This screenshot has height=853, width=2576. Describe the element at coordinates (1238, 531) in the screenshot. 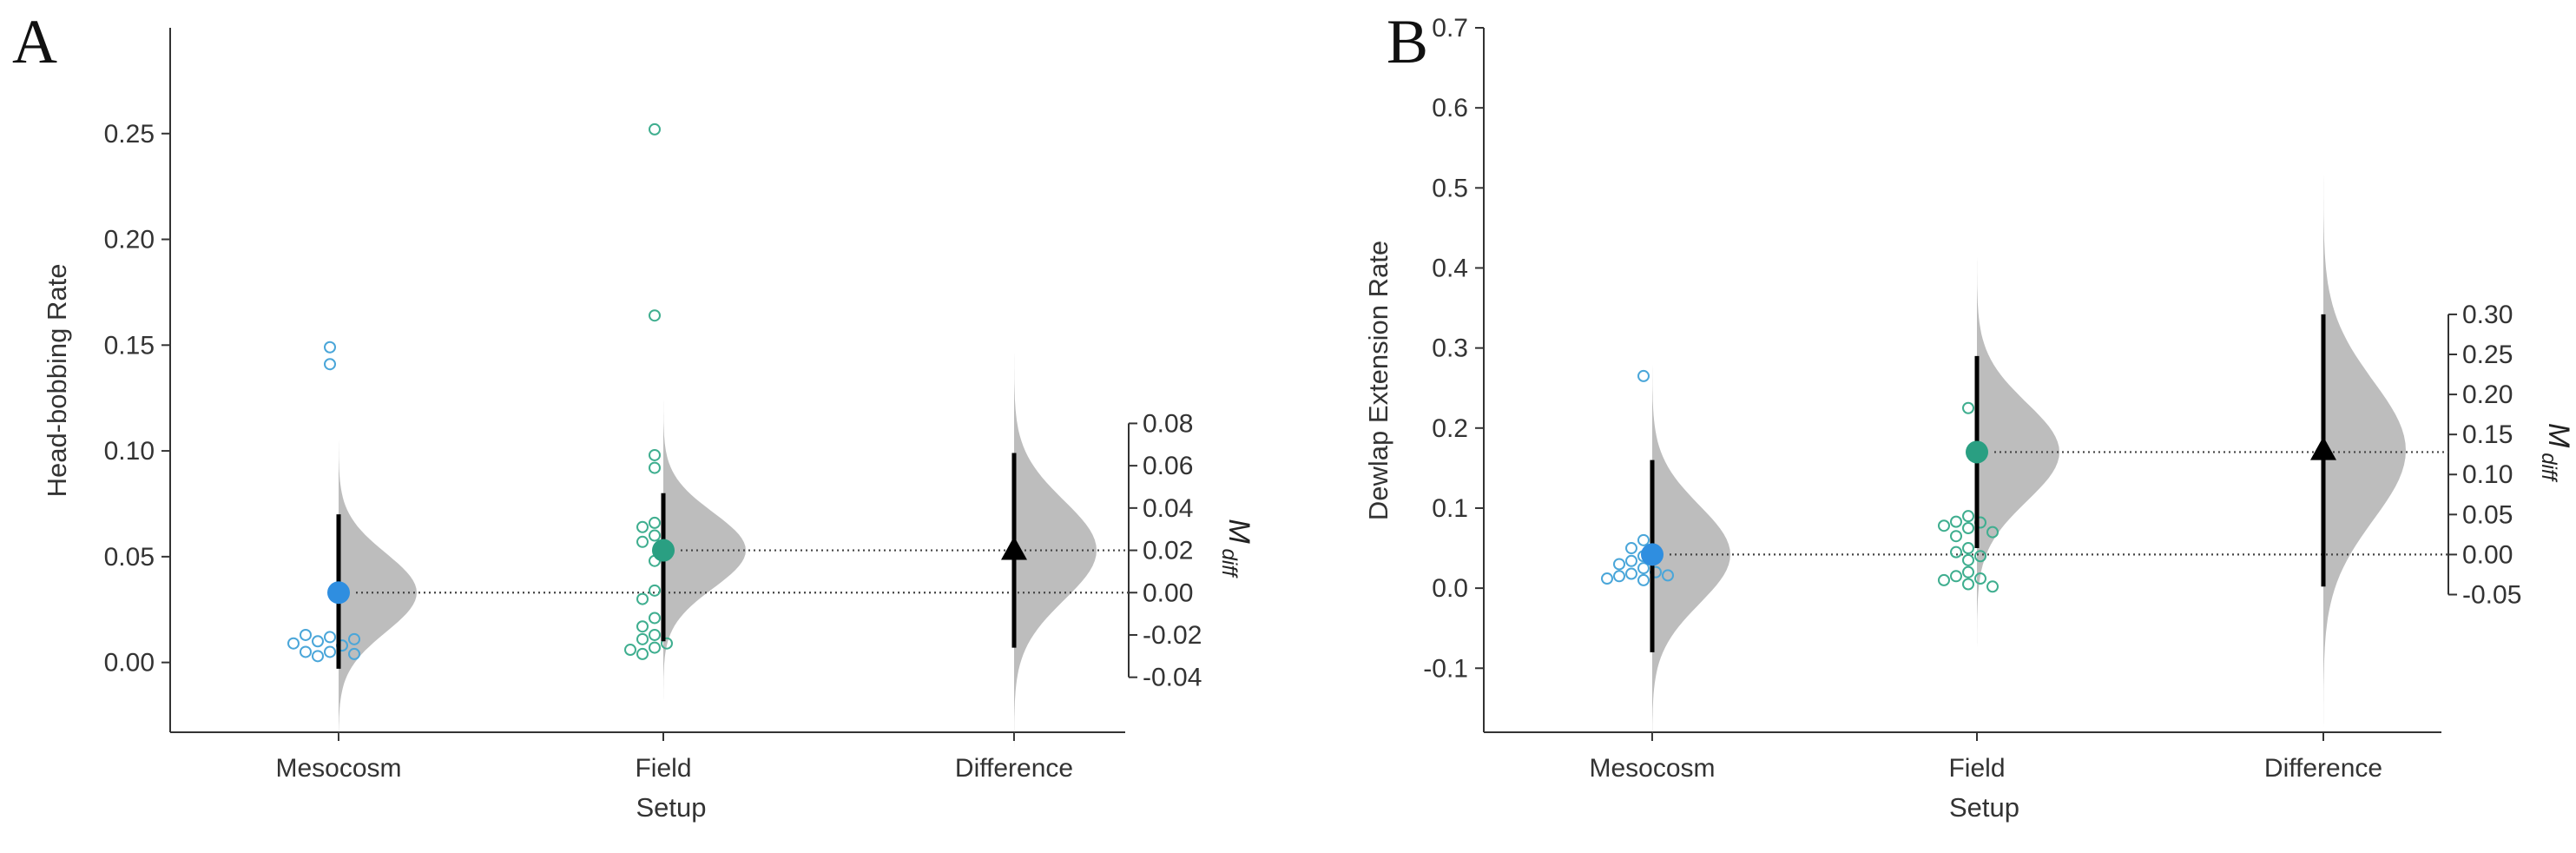

I see `mdiff-label-main: M` at that location.